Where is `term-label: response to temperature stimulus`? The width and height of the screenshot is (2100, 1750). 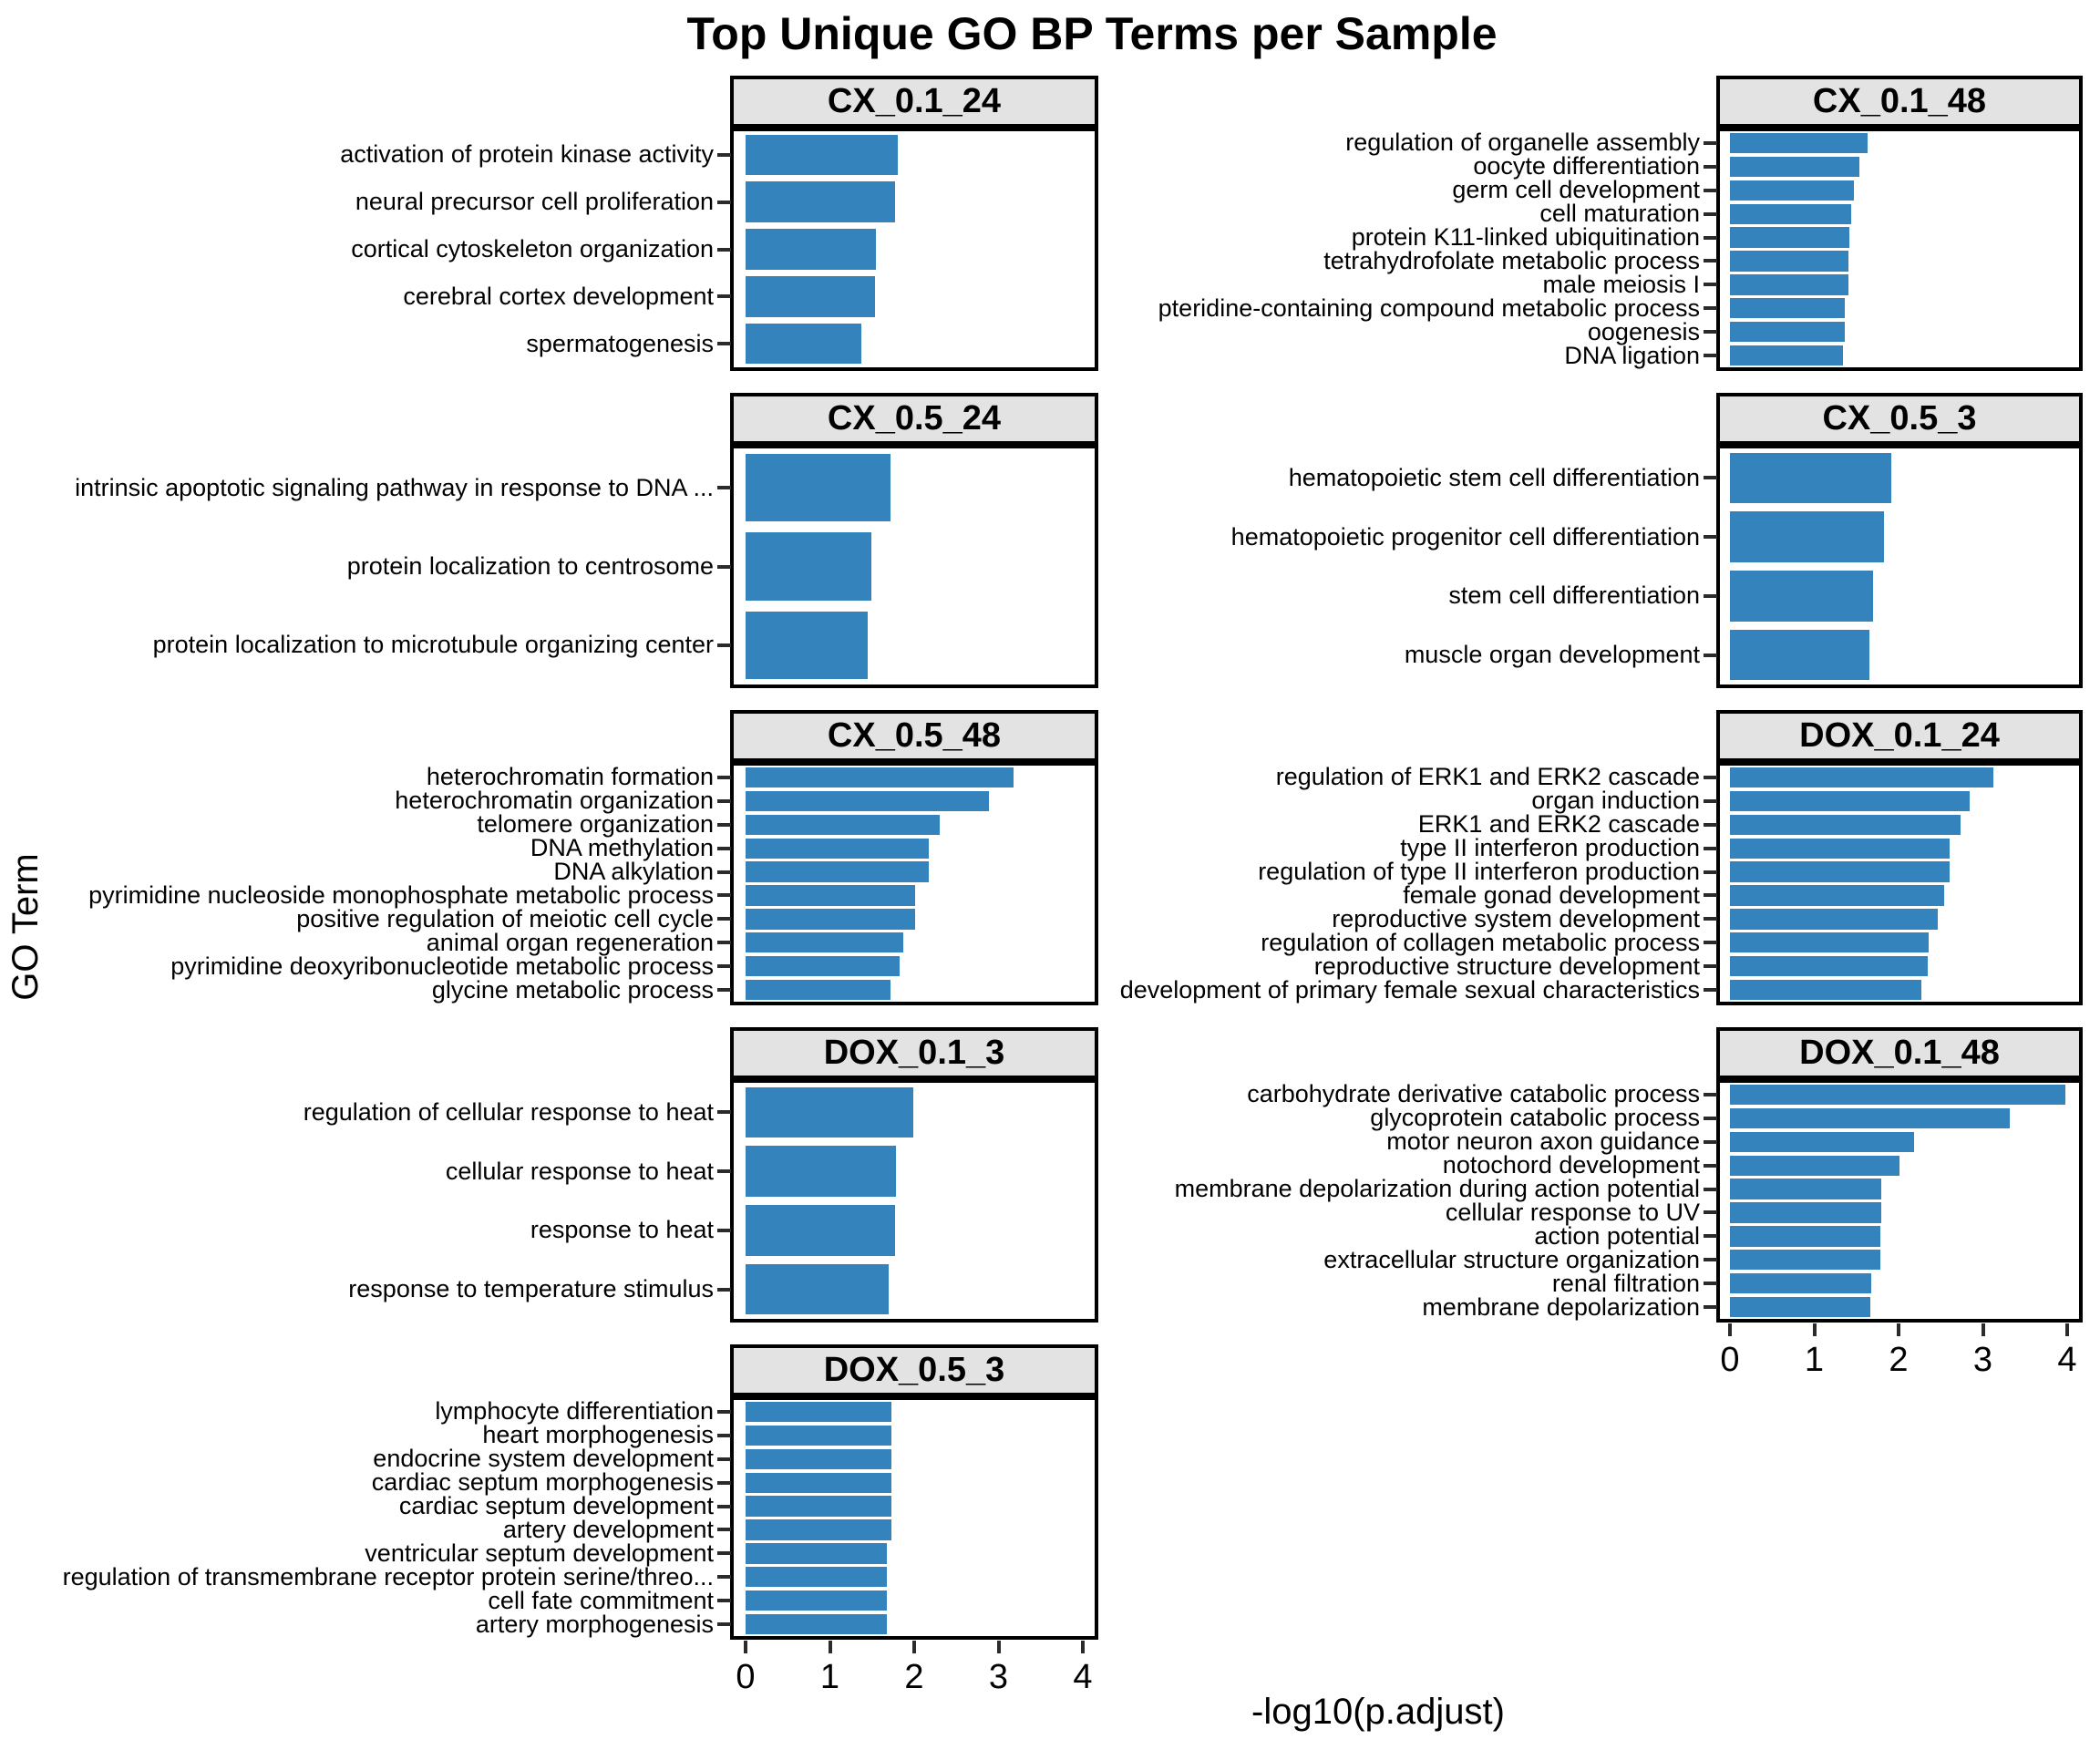 term-label: response to temperature stimulus is located at coordinates (531, 1289).